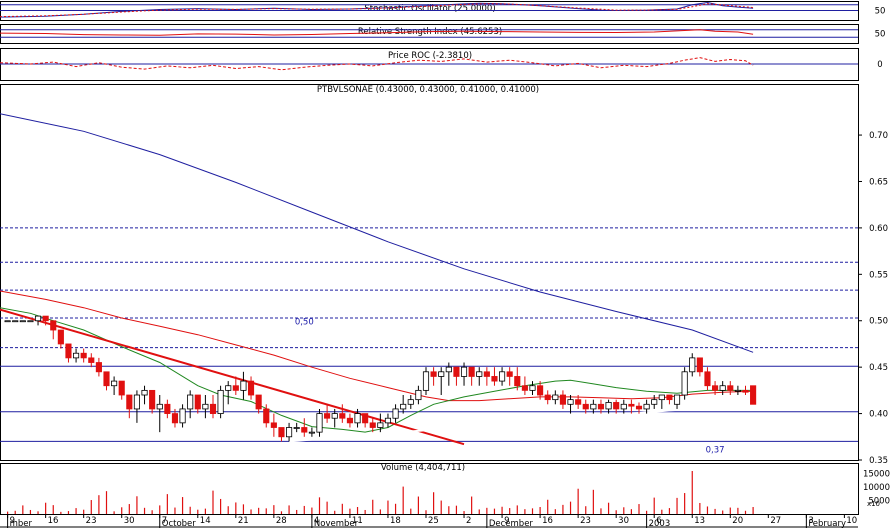 The width and height of the screenshot is (893, 528). Describe the element at coordinates (876, 475) in the screenshot. I see `volume-tick-0: 15000` at that location.